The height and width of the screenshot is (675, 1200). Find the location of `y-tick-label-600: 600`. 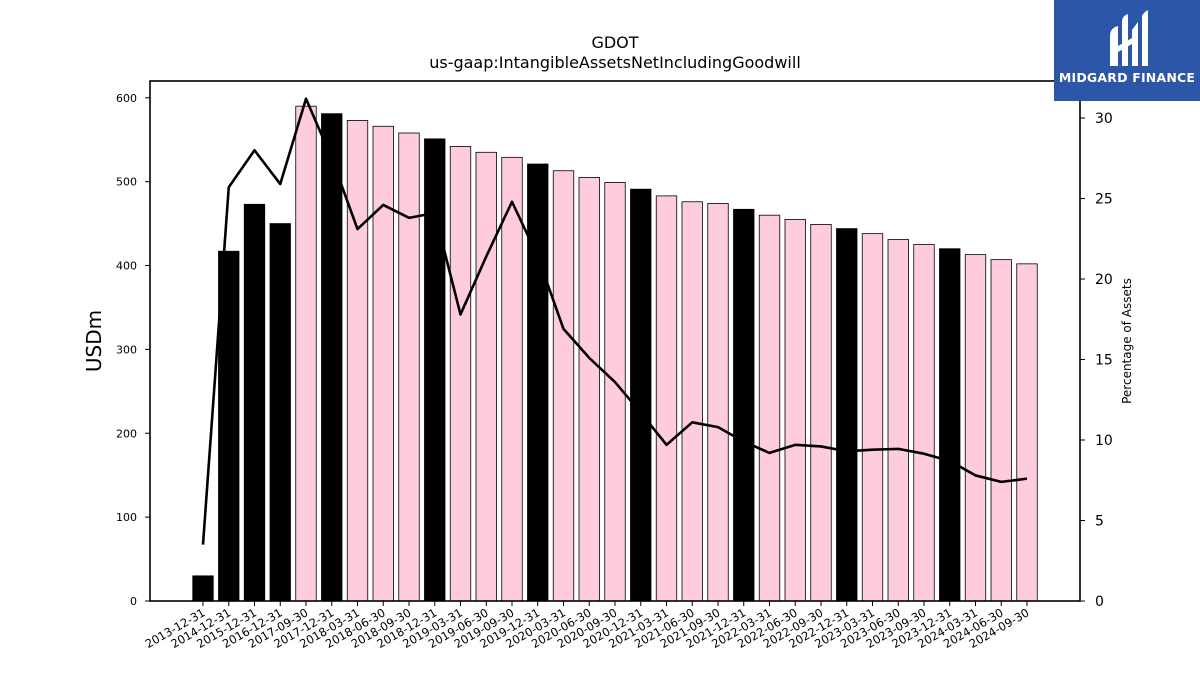

y-tick-label-600: 600 is located at coordinates (126, 98).